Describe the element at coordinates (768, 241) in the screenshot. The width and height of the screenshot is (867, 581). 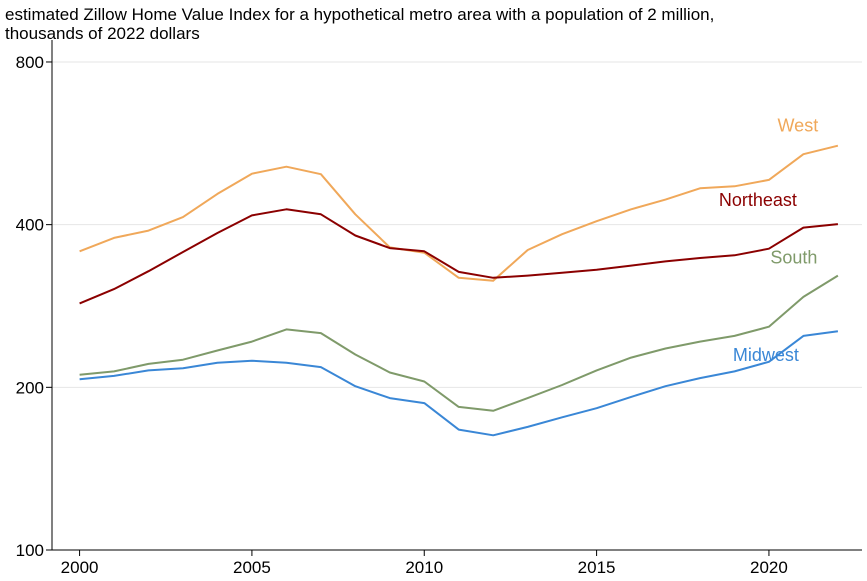
I see `series-labels: West Northeast South Midwest` at that location.